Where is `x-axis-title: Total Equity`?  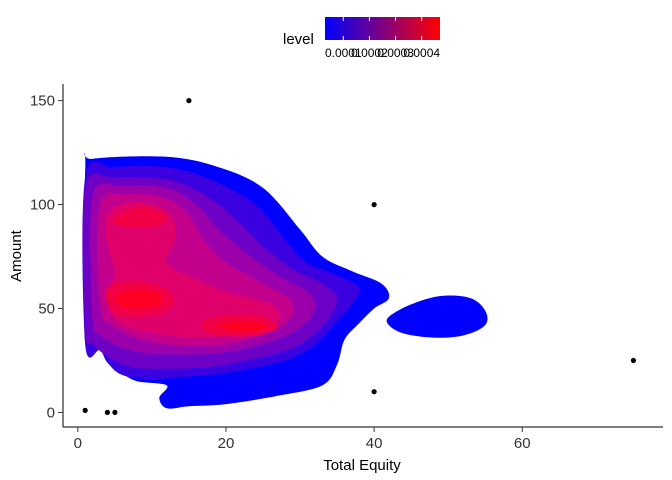
x-axis-title: Total Equity is located at coordinates (362, 465).